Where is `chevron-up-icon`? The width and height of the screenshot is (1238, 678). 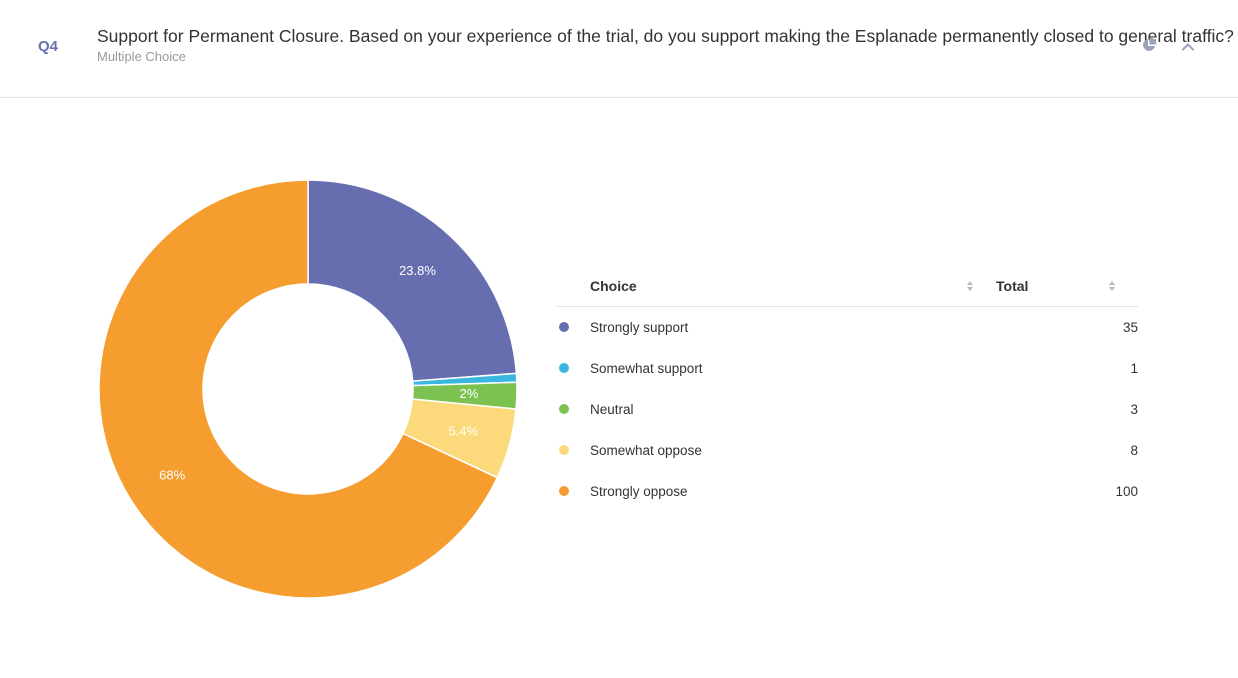 chevron-up-icon is located at coordinates (1188, 47).